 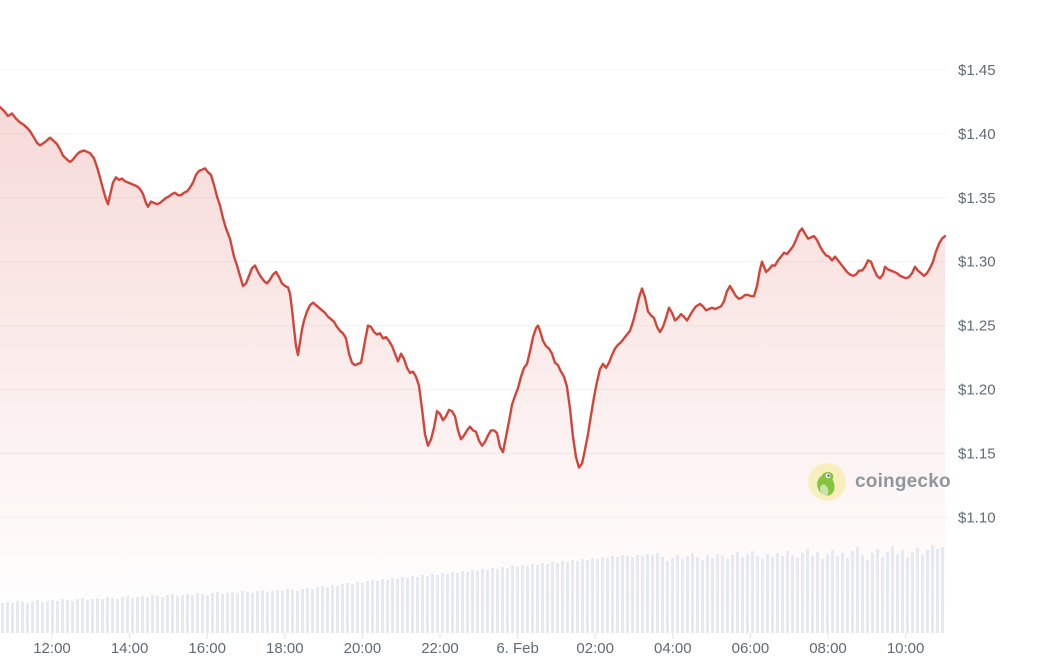 I want to click on x-axis-label: 16:00, so click(x=207, y=648).